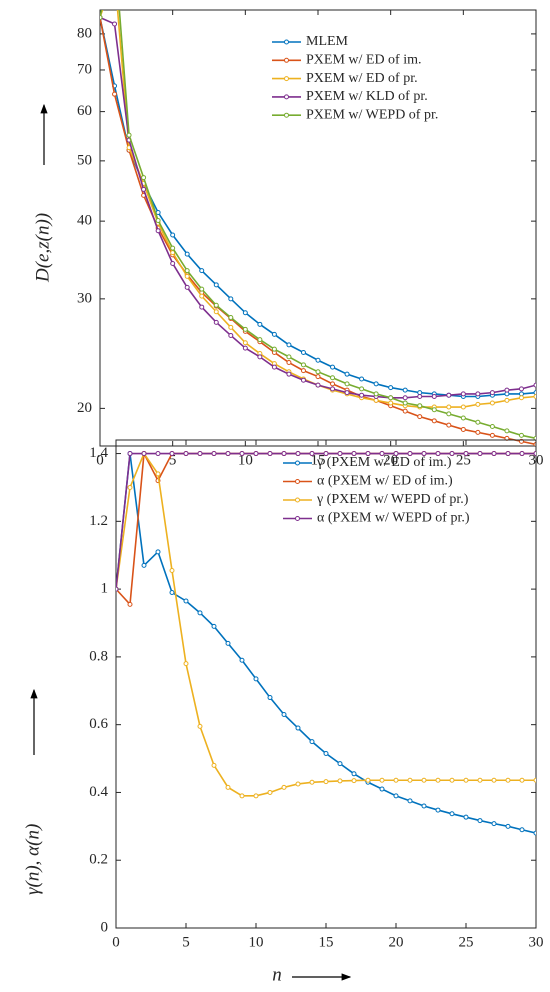  I want to click on y-tick-label: 80, so click(84, 33).